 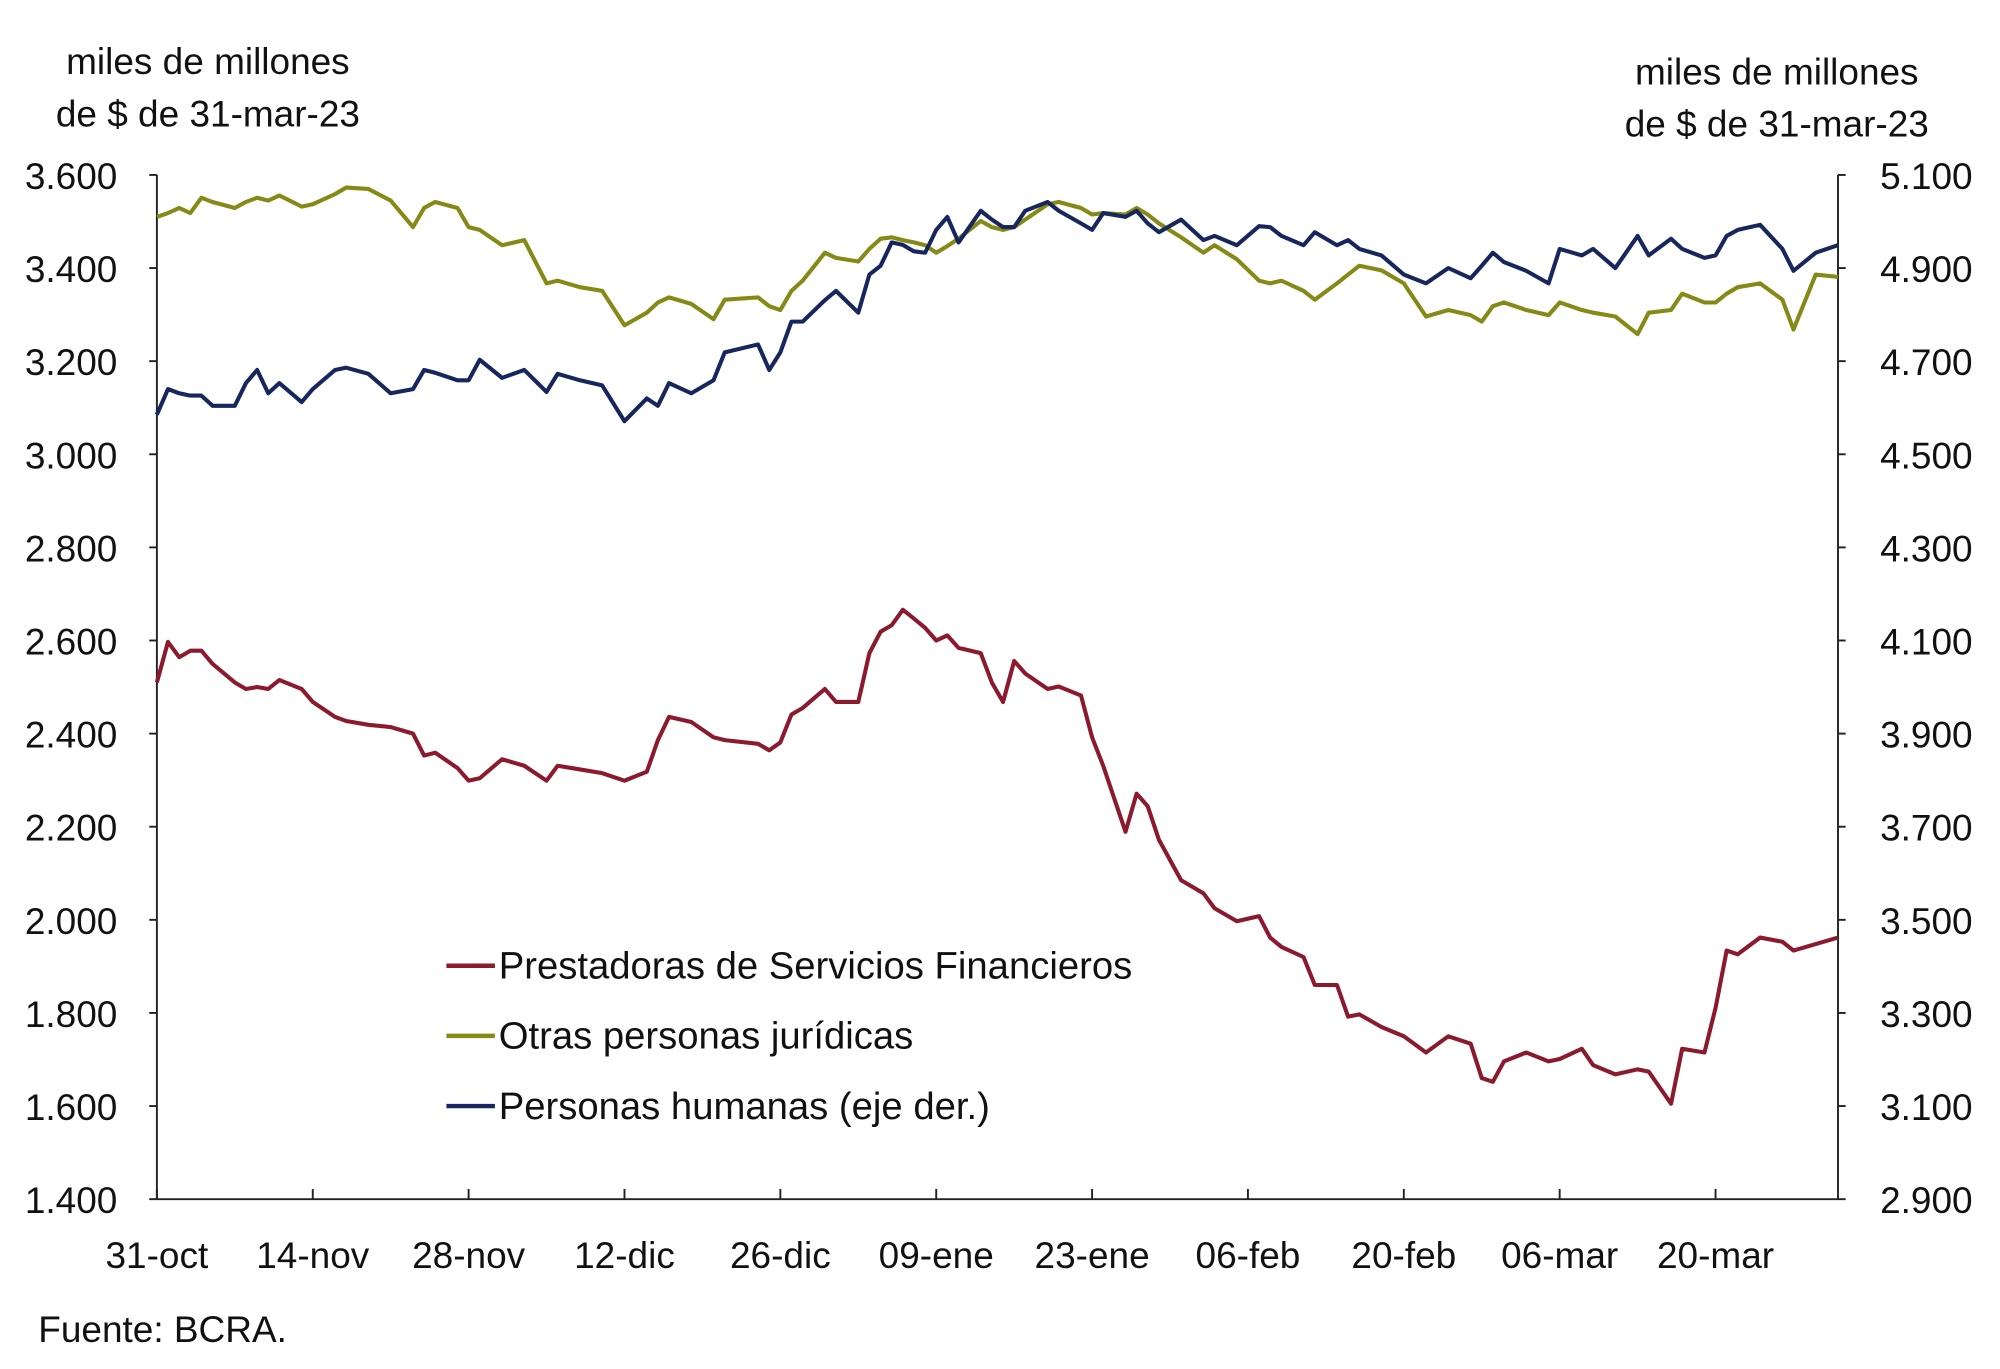 What do you see at coordinates (1777, 97) in the screenshot?
I see `right-axis-title: miles de millones de $ de 31-mar-23` at bounding box center [1777, 97].